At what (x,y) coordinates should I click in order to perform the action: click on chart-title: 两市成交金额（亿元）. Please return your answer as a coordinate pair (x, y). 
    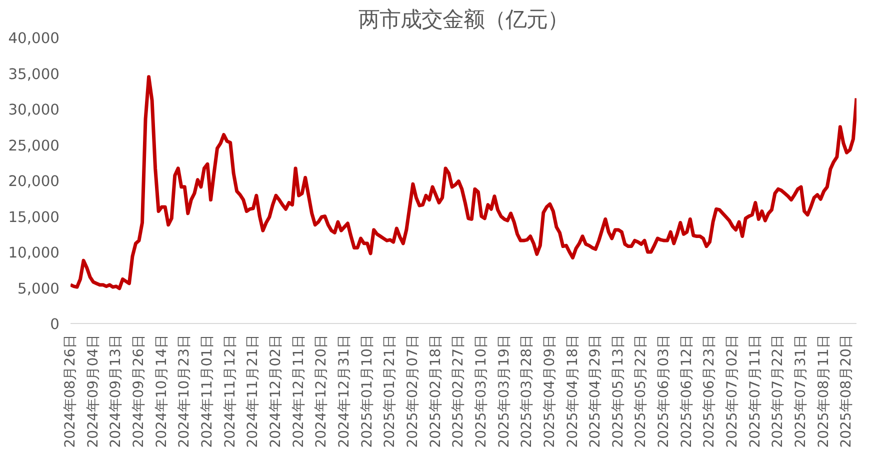
    Looking at the image, I should click on (463, 20).